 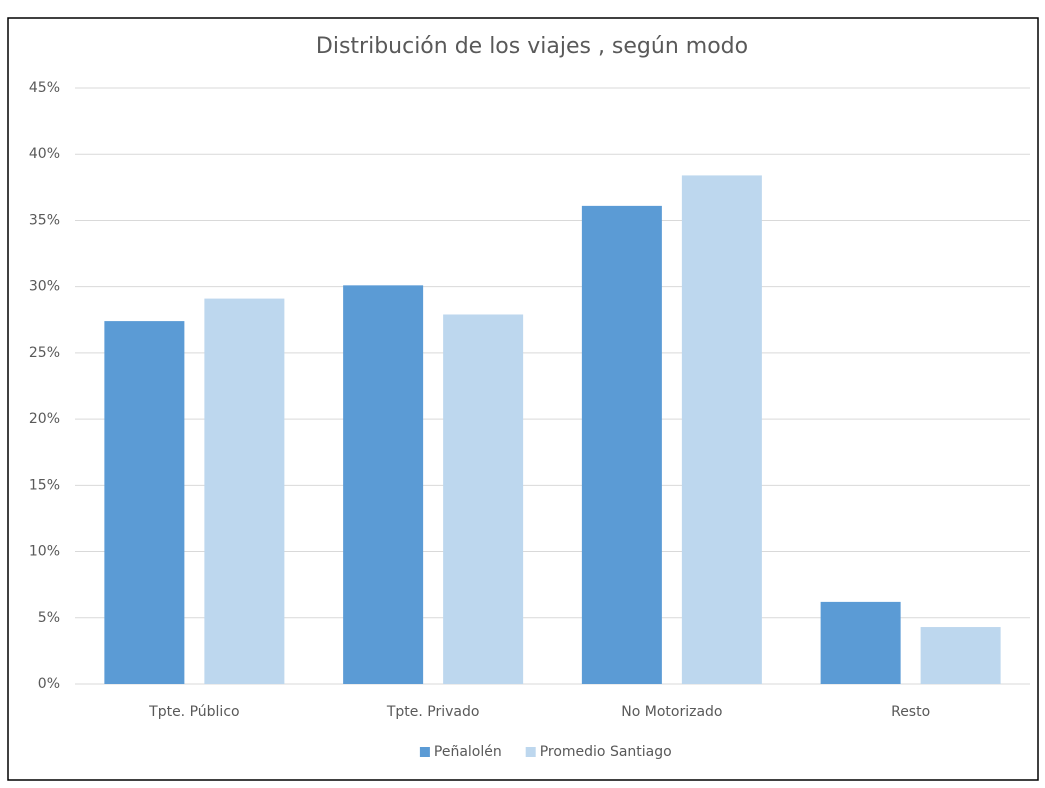 What do you see at coordinates (44, 419) in the screenshot?
I see `y-tick-label: 20%` at bounding box center [44, 419].